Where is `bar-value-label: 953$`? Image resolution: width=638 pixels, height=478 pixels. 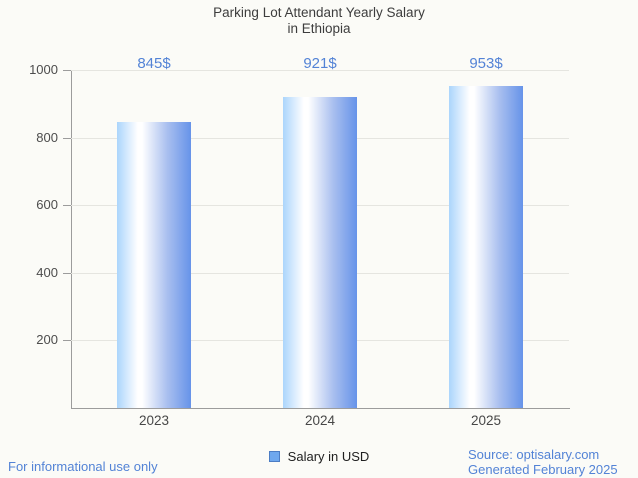
bar-value-label: 953$ is located at coordinates (486, 63).